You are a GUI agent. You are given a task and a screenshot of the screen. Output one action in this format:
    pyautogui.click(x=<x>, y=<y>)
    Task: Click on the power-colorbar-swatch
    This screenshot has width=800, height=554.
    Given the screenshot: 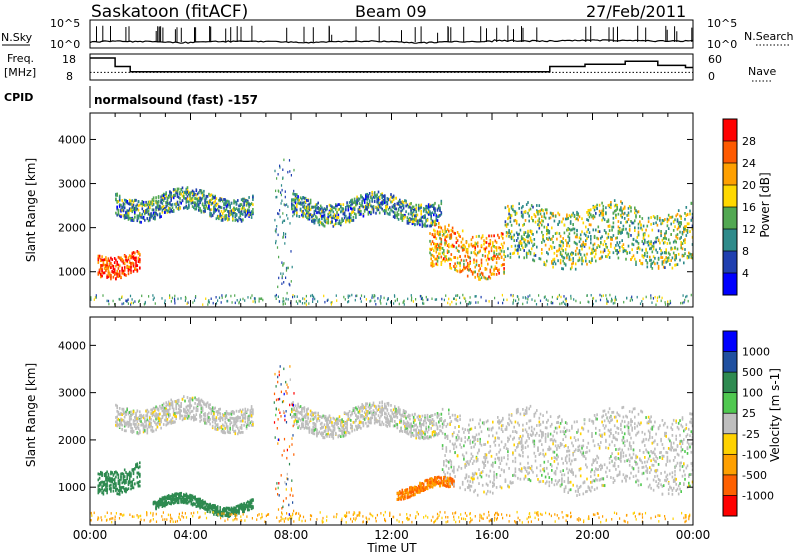 What is the action you would take?
    pyautogui.click(x=730, y=218)
    